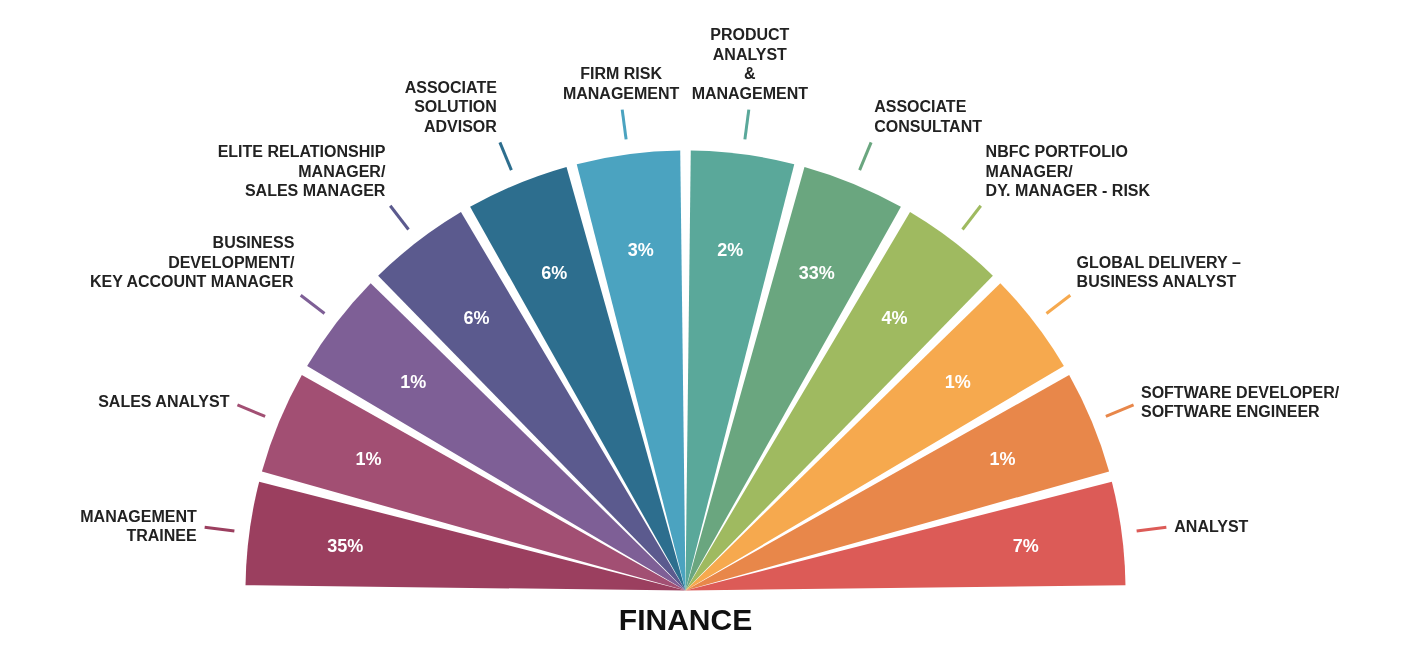 This screenshot has width=1416, height=647. Describe the element at coordinates (1240, 402) in the screenshot. I see `category-label: SOFTWARE DEVELOPER/ SOFTWARE ENGINEER` at that location.